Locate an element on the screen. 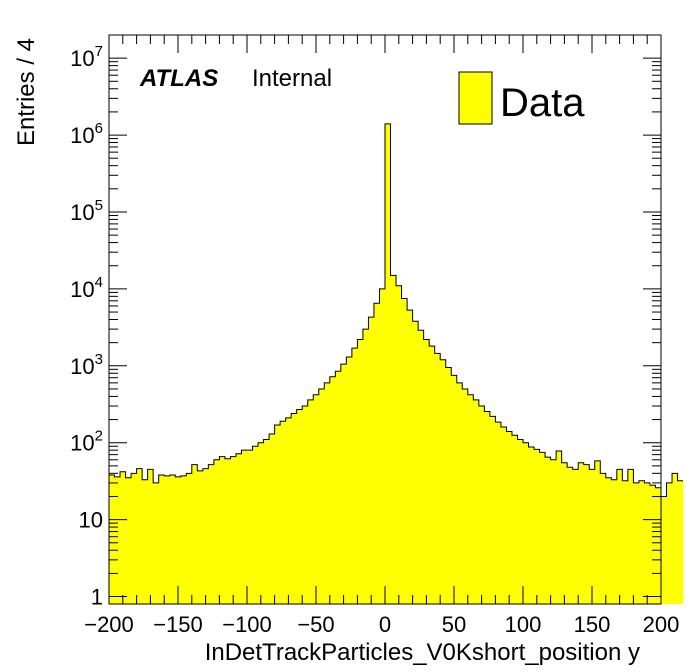  atlas-label: ATLAS is located at coordinates (178, 78).